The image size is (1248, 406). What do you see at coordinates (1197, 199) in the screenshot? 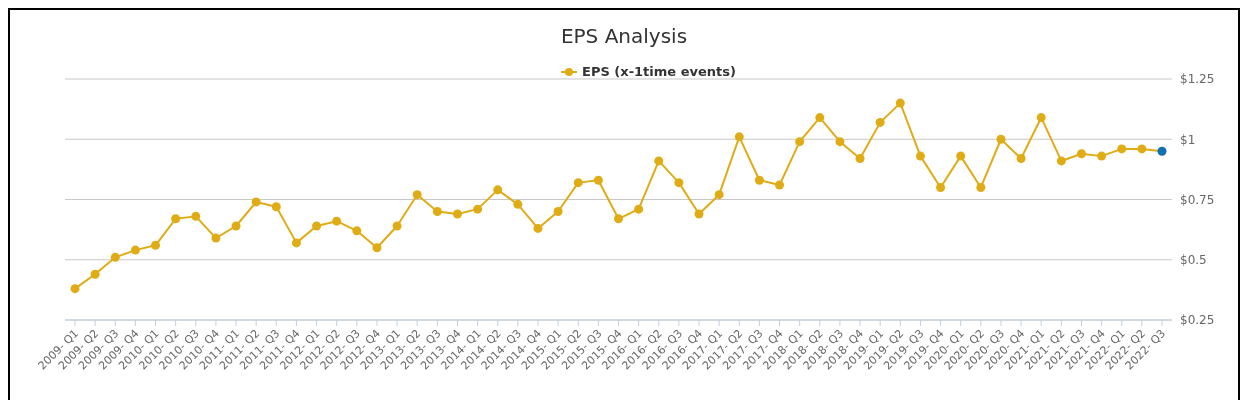
I see `y-tick-label: $0.75` at bounding box center [1197, 199].